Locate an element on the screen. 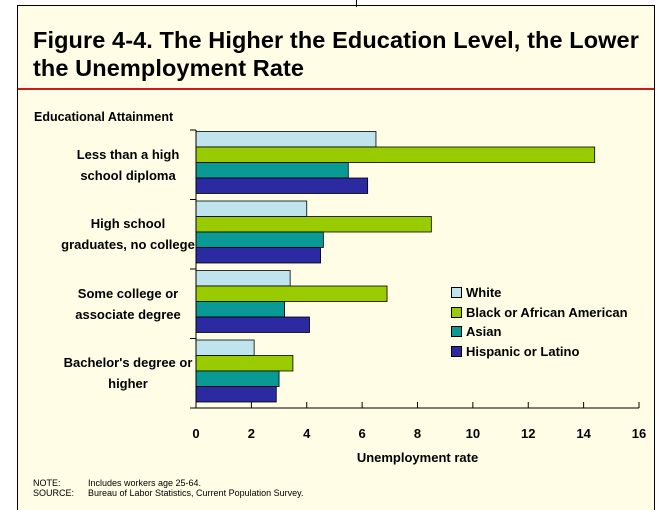  right-margin is located at coordinates (663, 258).